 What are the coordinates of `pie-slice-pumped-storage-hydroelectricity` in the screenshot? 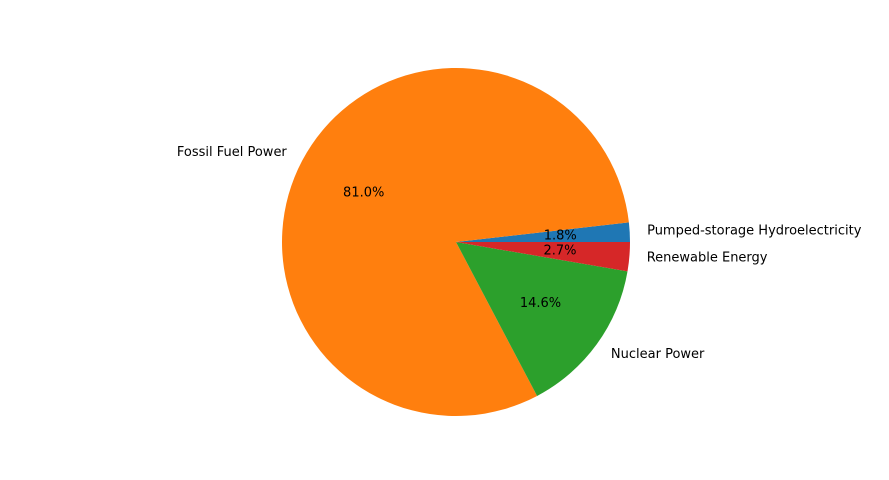 It's located at (543, 232).